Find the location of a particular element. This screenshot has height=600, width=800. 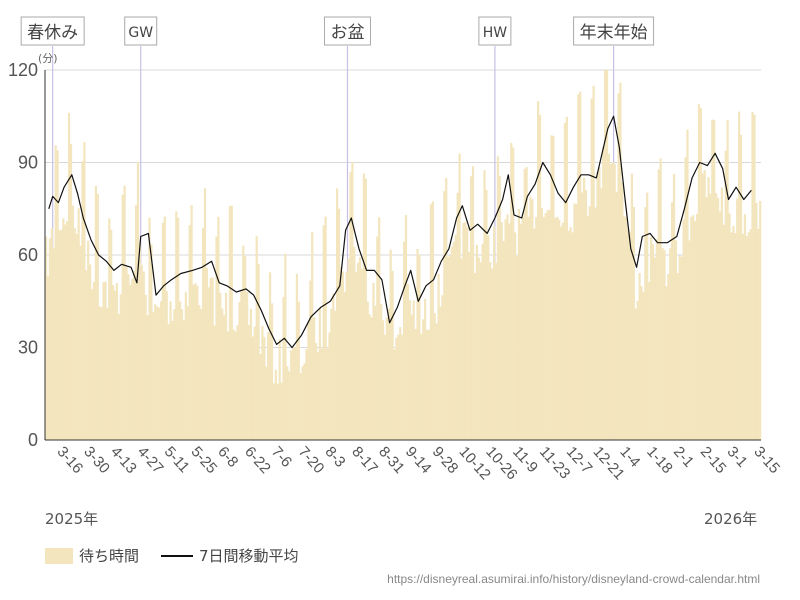

legend-line-label: 7日間移動平均 is located at coordinates (249, 556).